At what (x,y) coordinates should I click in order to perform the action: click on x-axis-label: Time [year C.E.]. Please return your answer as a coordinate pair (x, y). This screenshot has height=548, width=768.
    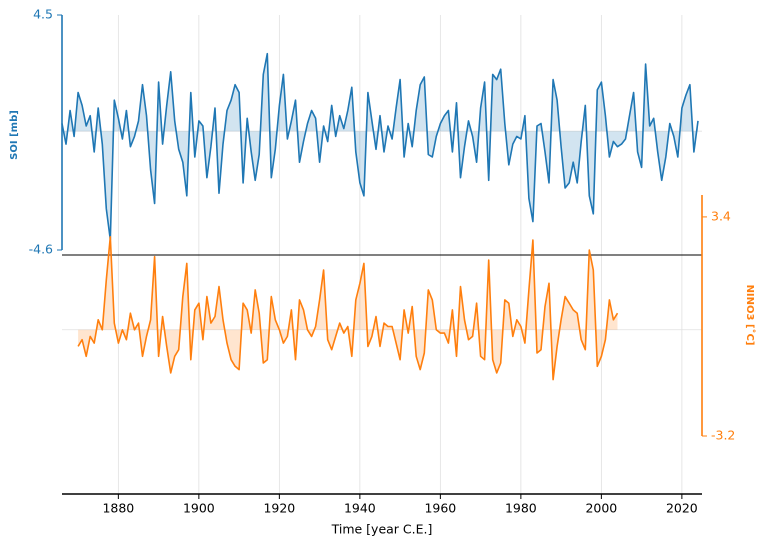
    Looking at the image, I should click on (382, 529).